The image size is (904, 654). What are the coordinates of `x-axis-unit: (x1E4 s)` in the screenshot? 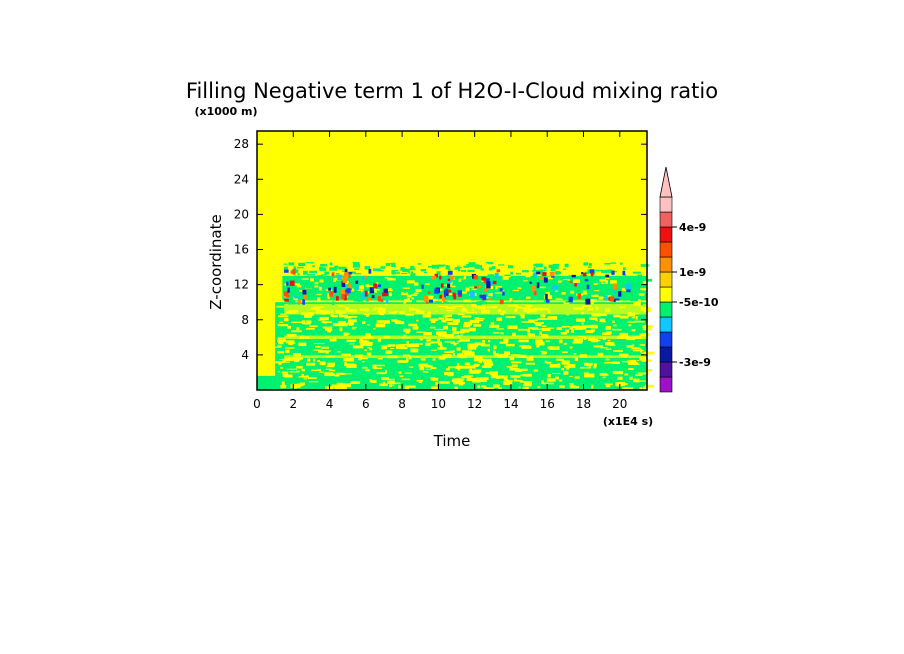 It's located at (628, 421).